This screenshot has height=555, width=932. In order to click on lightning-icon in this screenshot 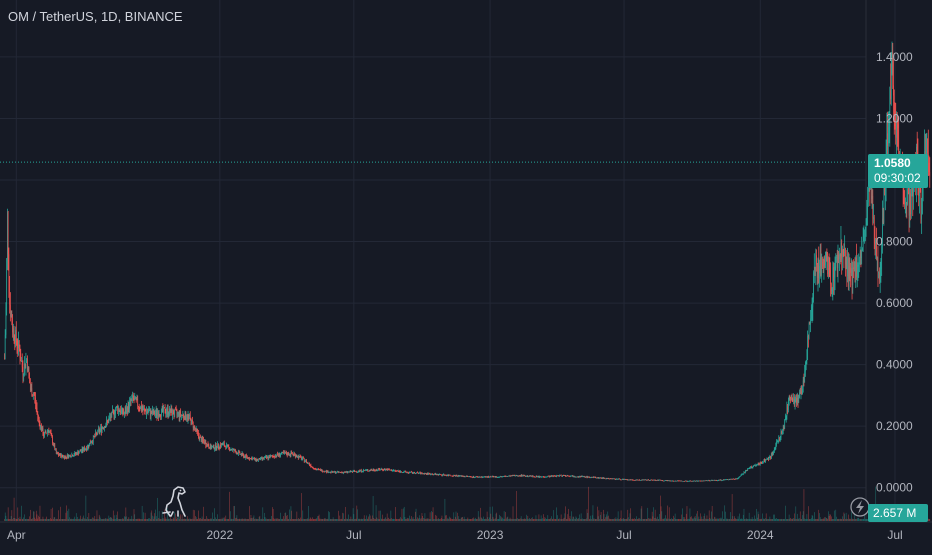, I will do `click(860, 507)`.